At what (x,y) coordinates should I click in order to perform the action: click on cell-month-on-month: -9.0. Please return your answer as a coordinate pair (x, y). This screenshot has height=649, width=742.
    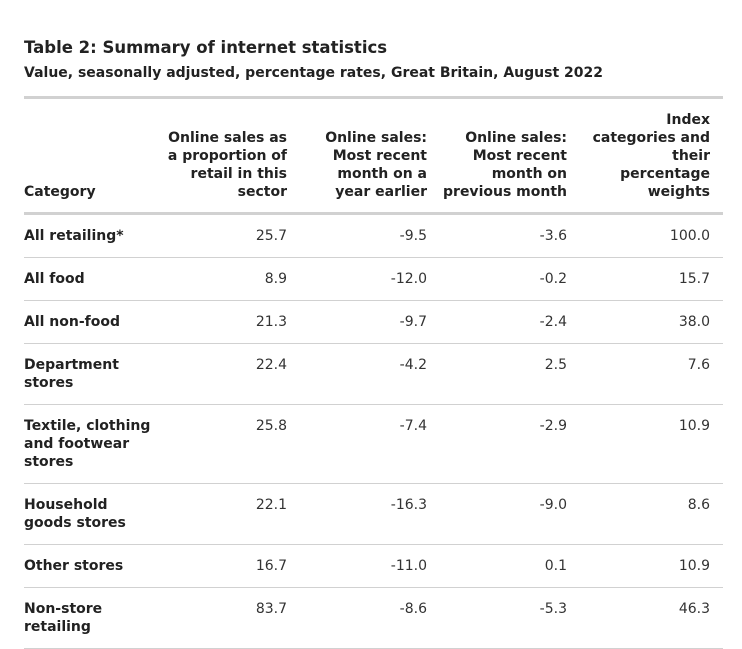
    Looking at the image, I should click on (553, 505).